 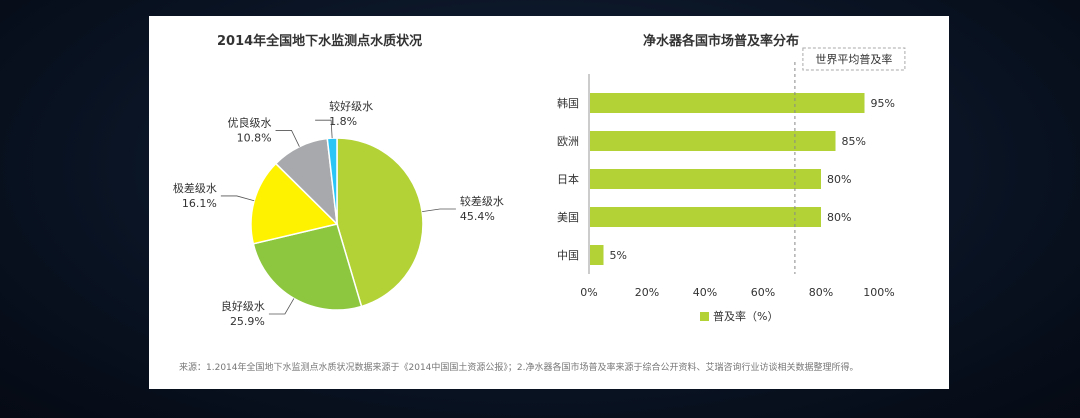 What do you see at coordinates (883, 103) in the screenshot?
I see `bar-value-label: 95%` at bounding box center [883, 103].